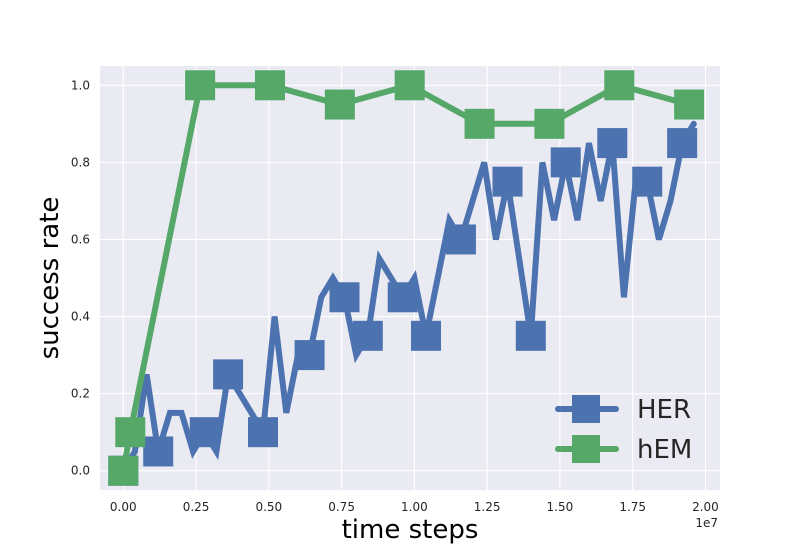 The height and width of the screenshot is (550, 800). Describe the element at coordinates (341, 507) in the screenshot. I see `x-tick-label: 0.75` at that location.